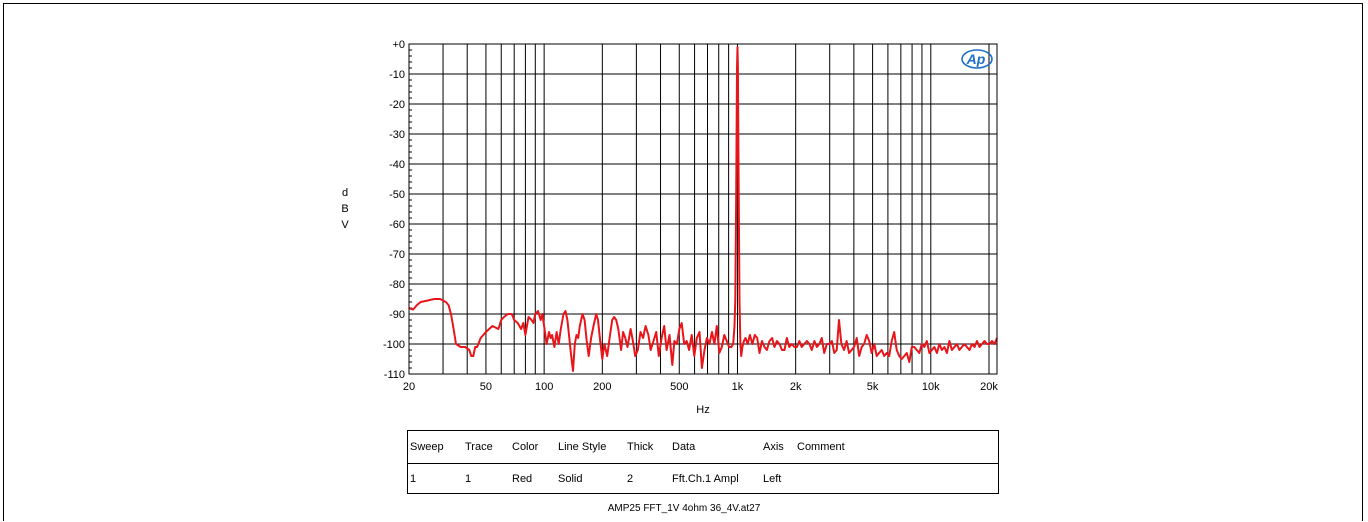  What do you see at coordinates (479, 447) in the screenshot?
I see `legend-header-trace: Trace` at bounding box center [479, 447].